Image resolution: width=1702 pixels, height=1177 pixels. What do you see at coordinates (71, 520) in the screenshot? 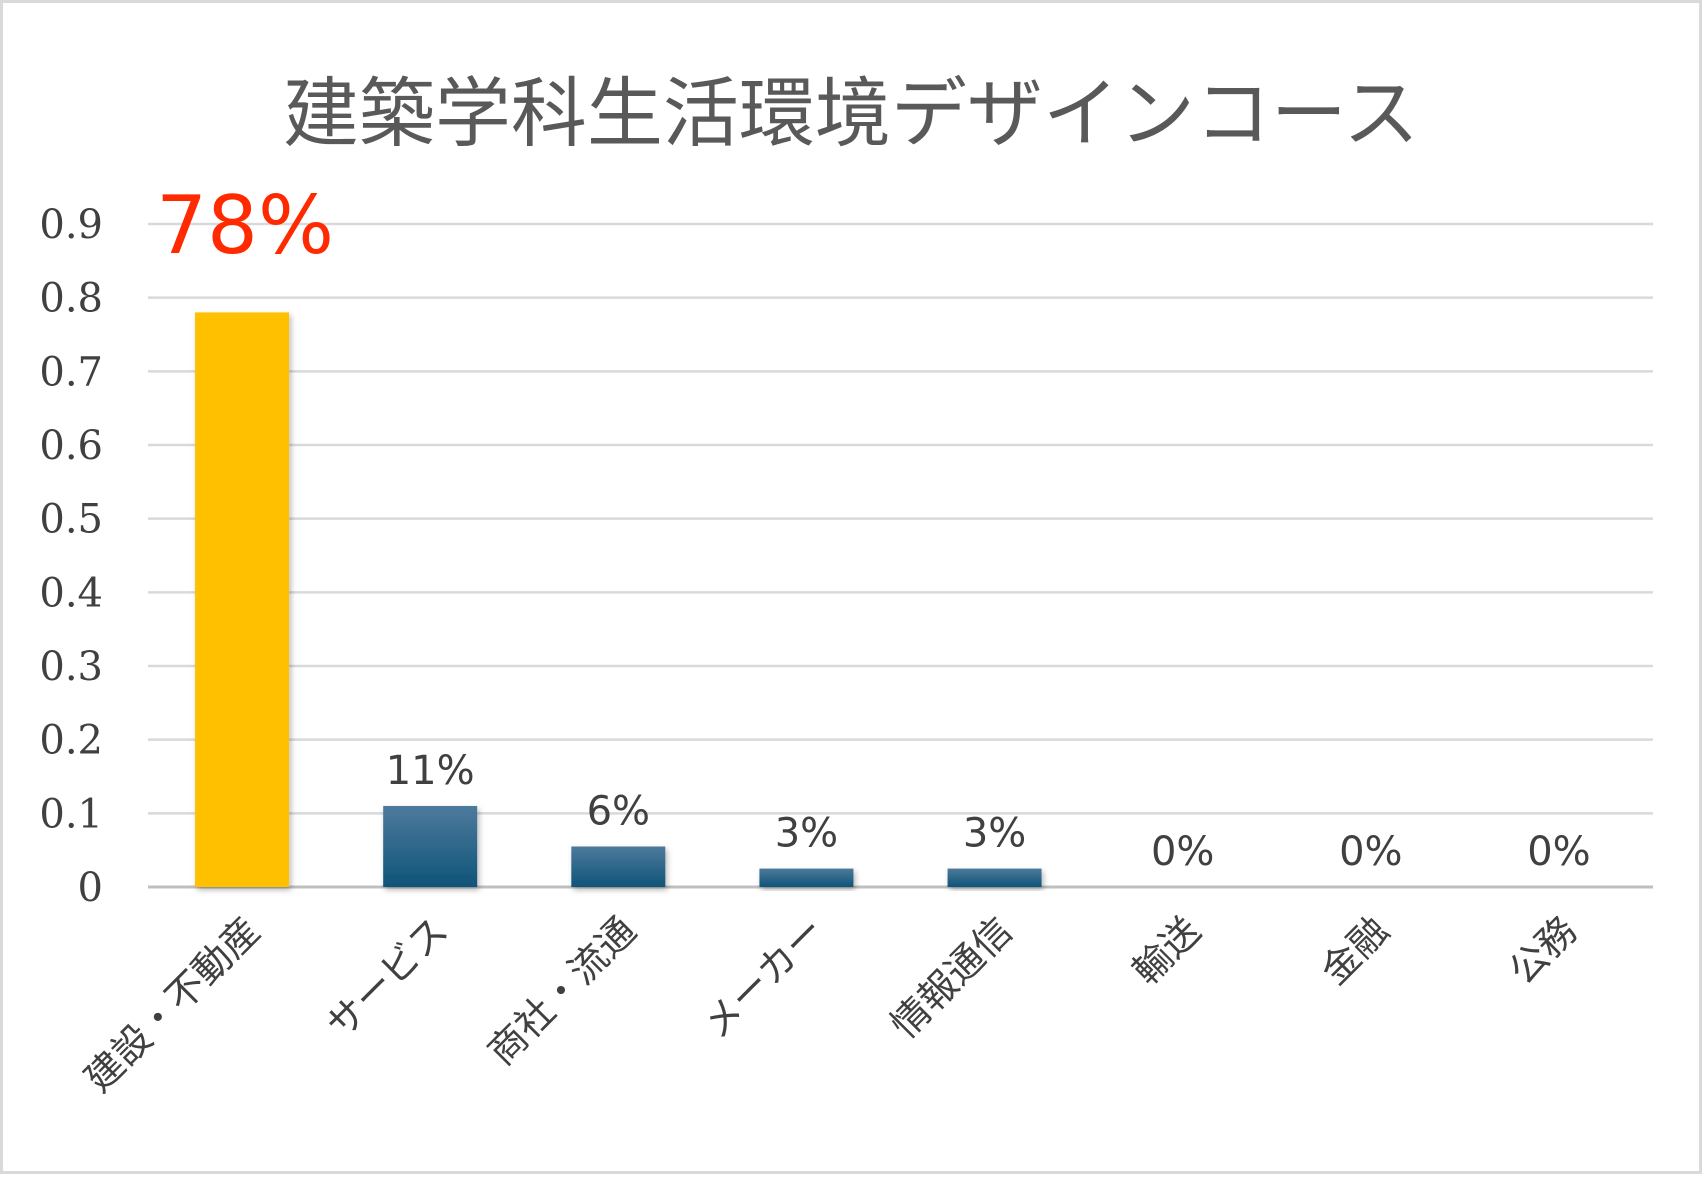
I see `y-tick-label: 0.5` at bounding box center [71, 520].